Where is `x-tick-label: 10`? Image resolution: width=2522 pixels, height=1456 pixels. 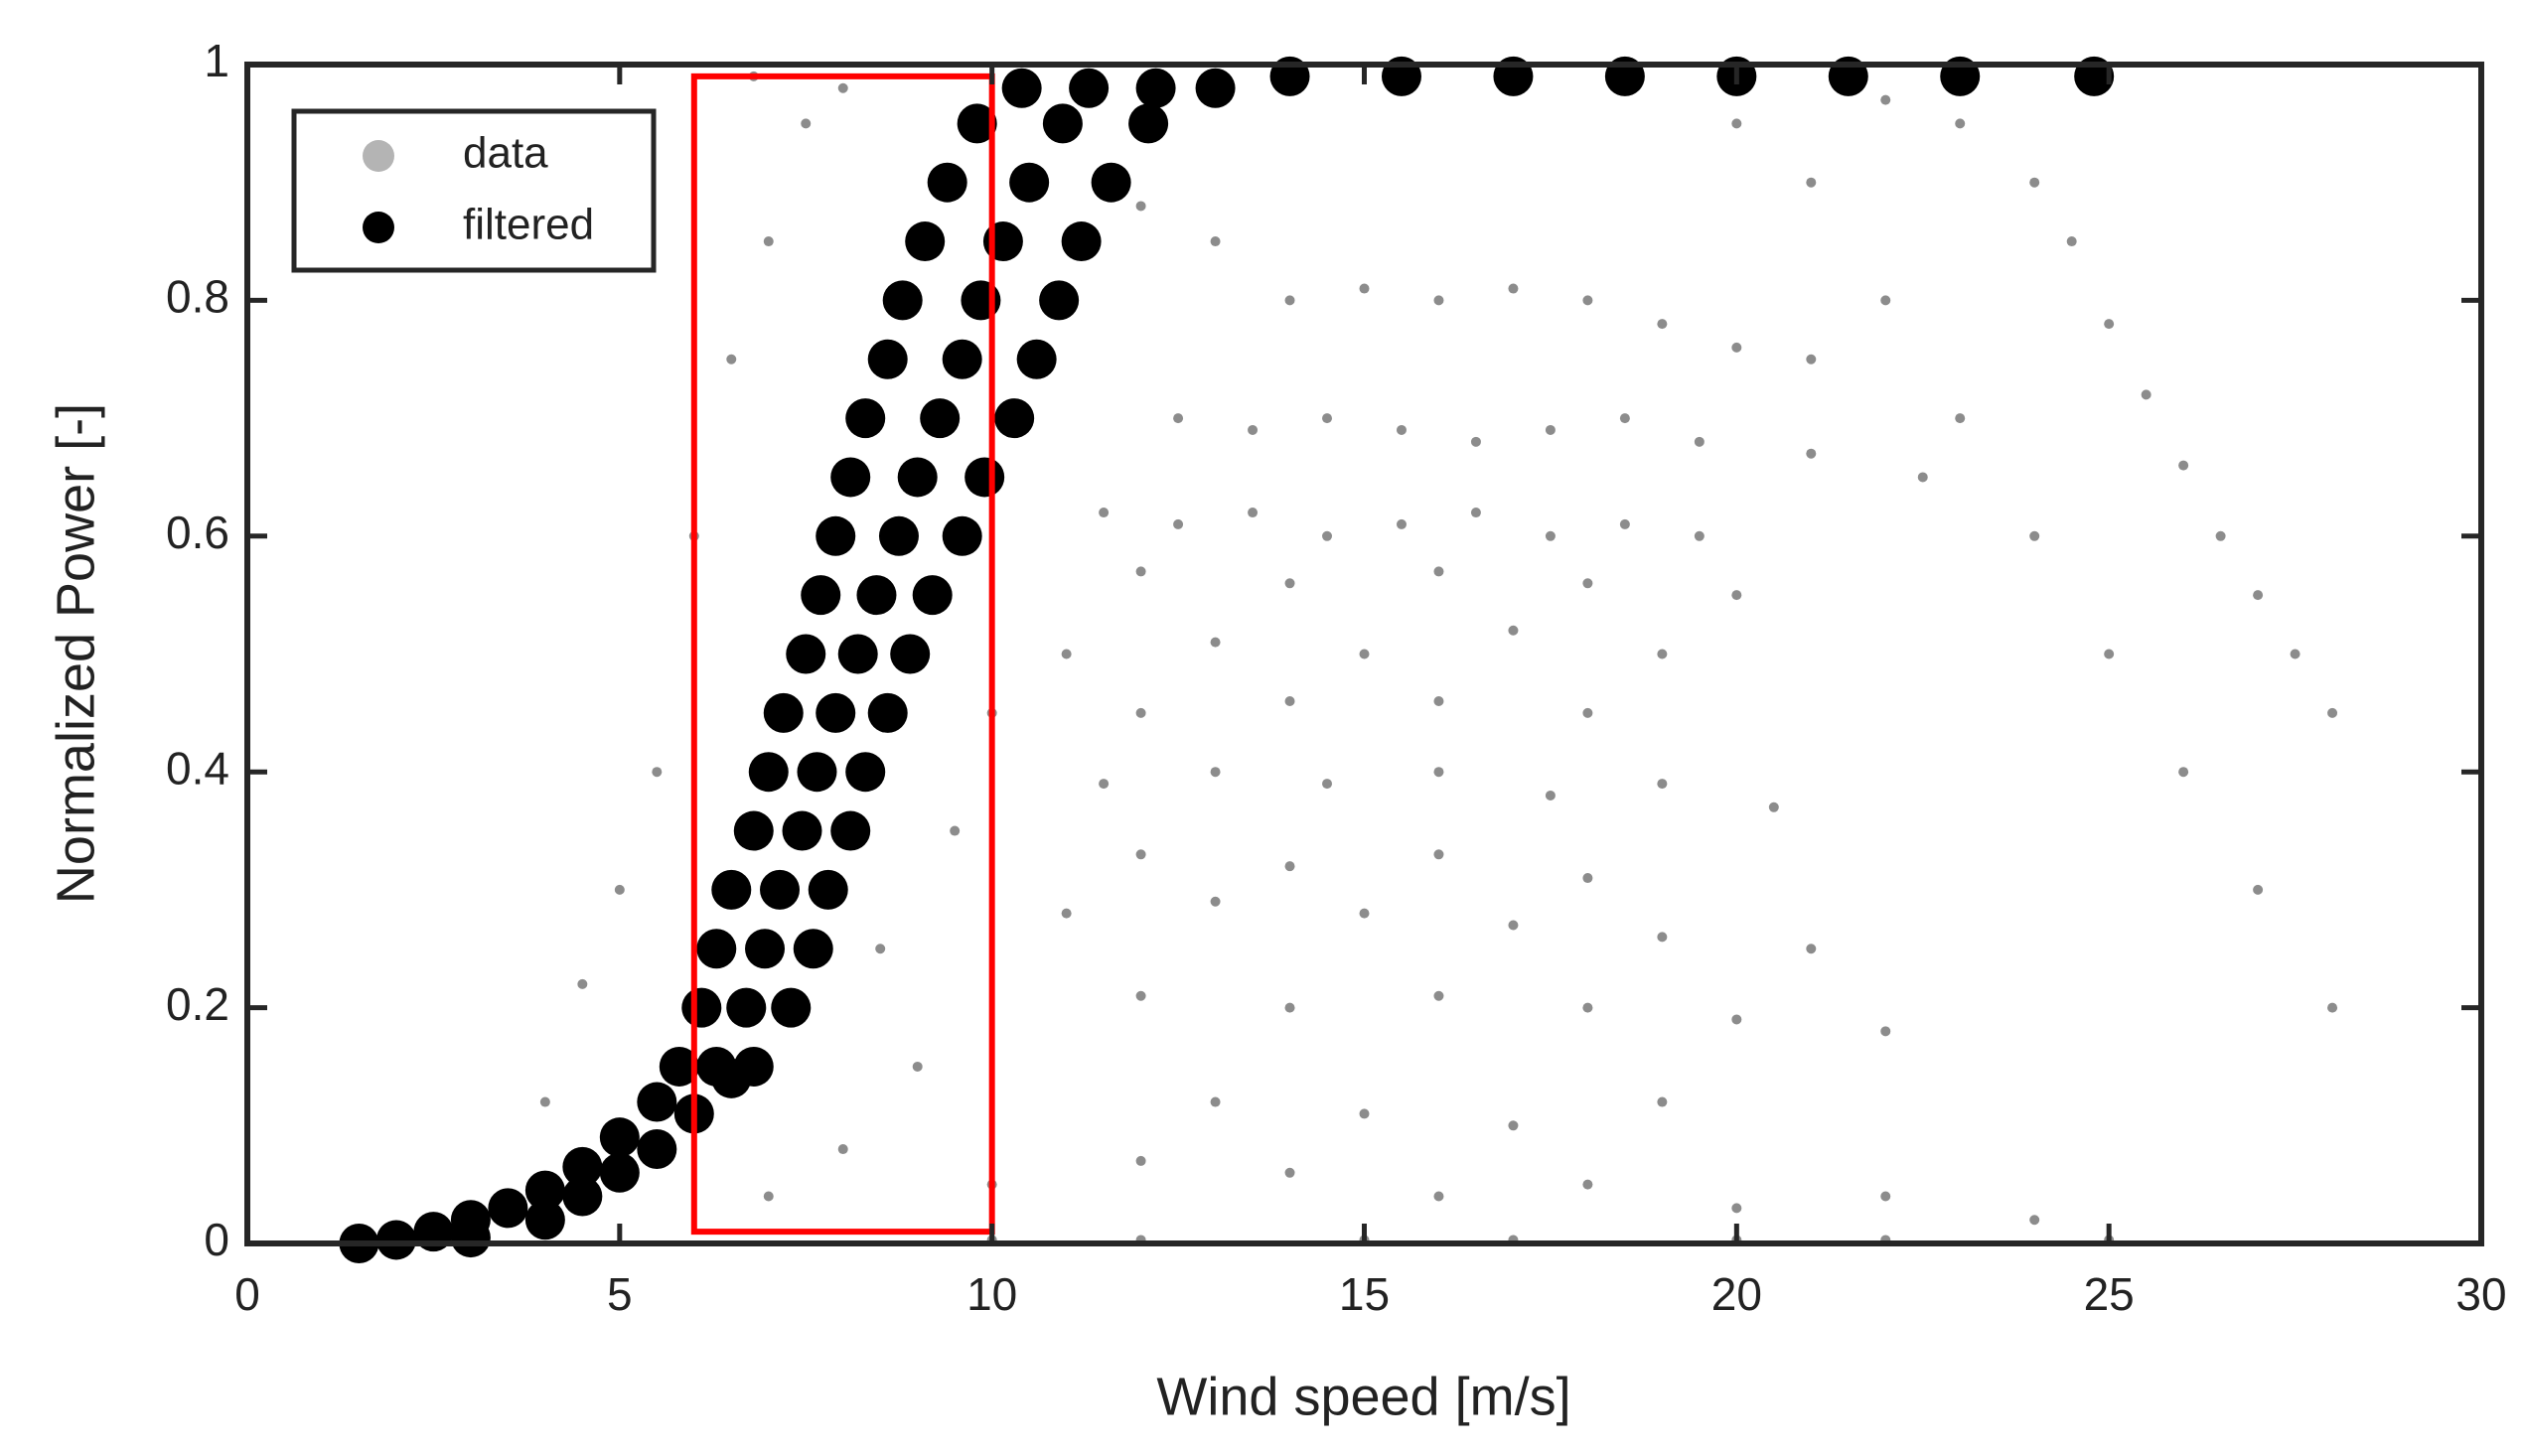 x-tick-label: 10 is located at coordinates (991, 1294).